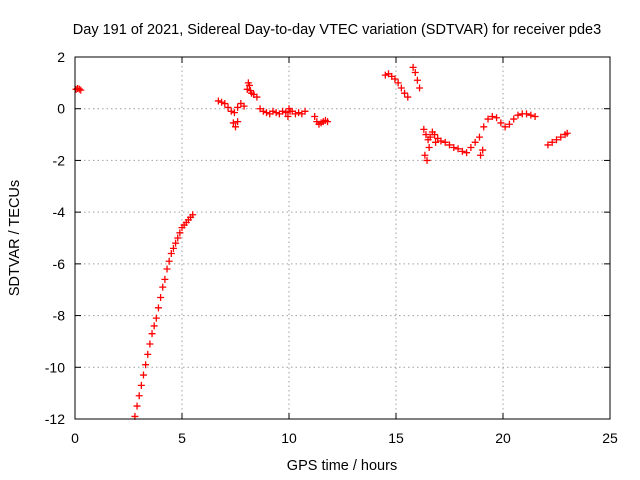 The width and height of the screenshot is (640, 480). What do you see at coordinates (59, 264) in the screenshot?
I see `y-tick-label: -6` at bounding box center [59, 264].